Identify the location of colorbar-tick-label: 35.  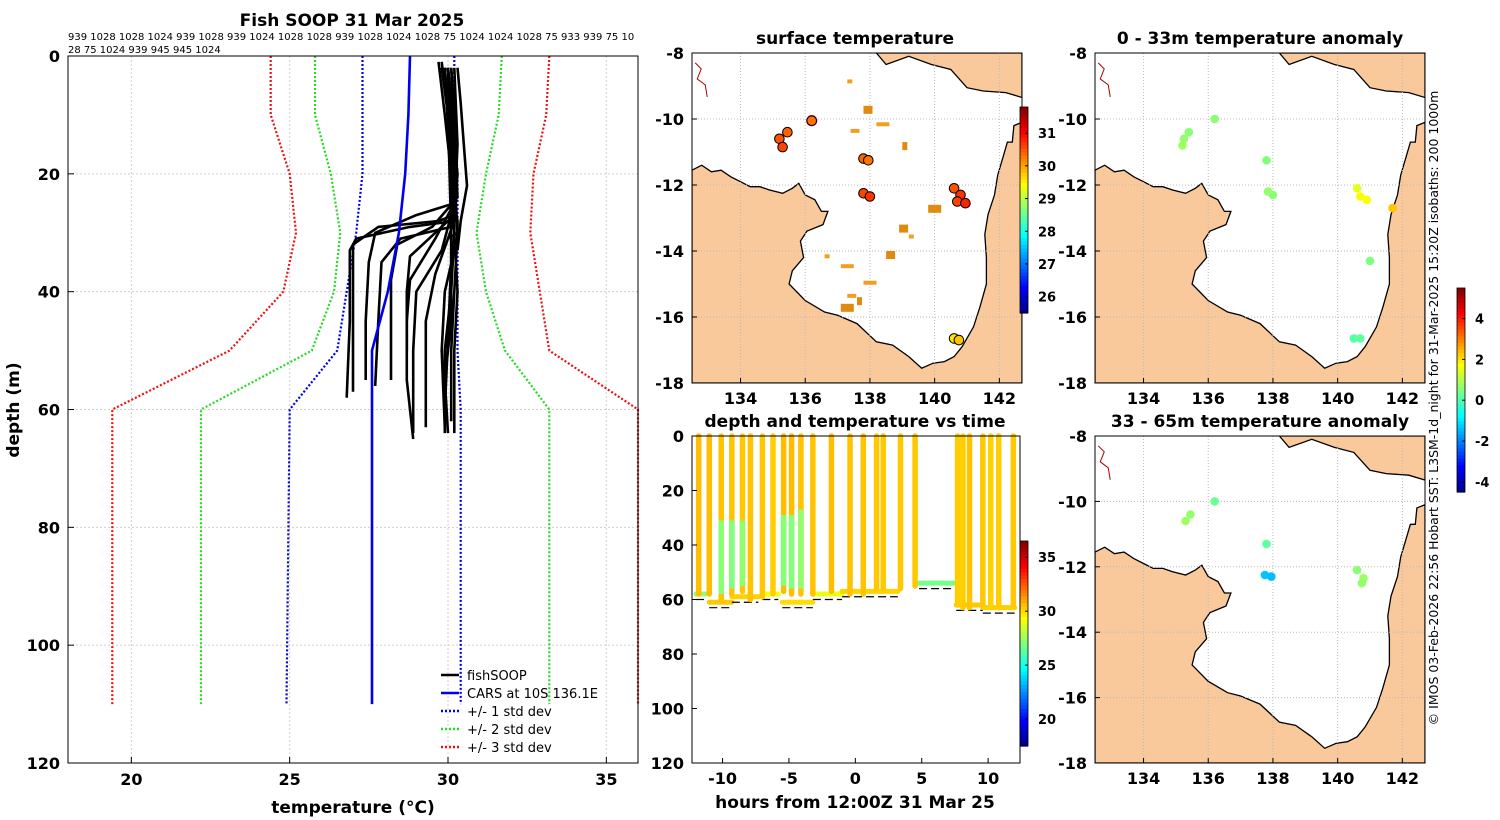
(1047, 558).